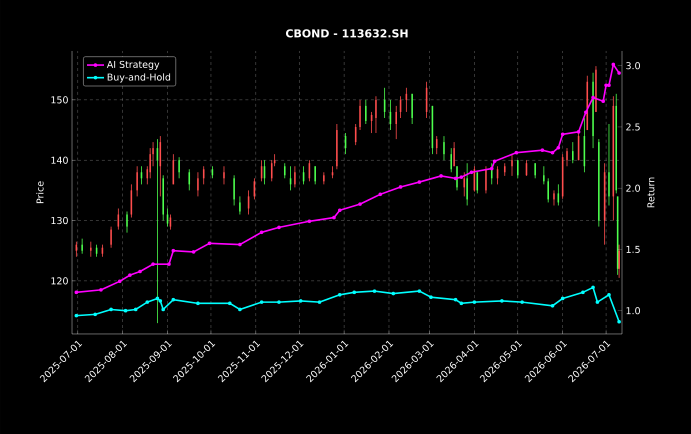  I want to click on y2-tick-label: 1.0, so click(633, 310).